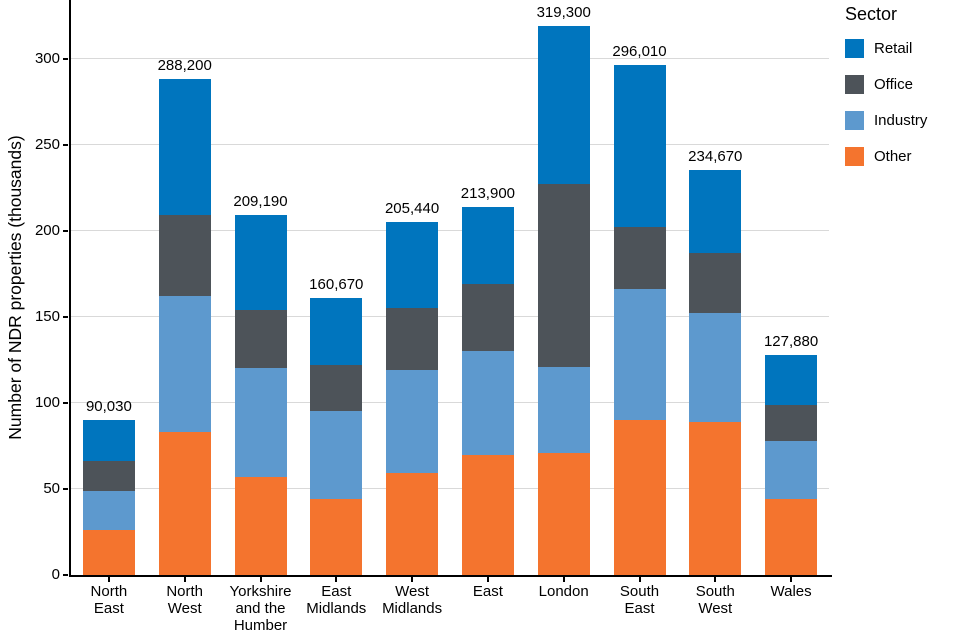 This screenshot has height=640, width=960. Describe the element at coordinates (336, 608) in the screenshot. I see `x-category-label-line: Midlands` at that location.